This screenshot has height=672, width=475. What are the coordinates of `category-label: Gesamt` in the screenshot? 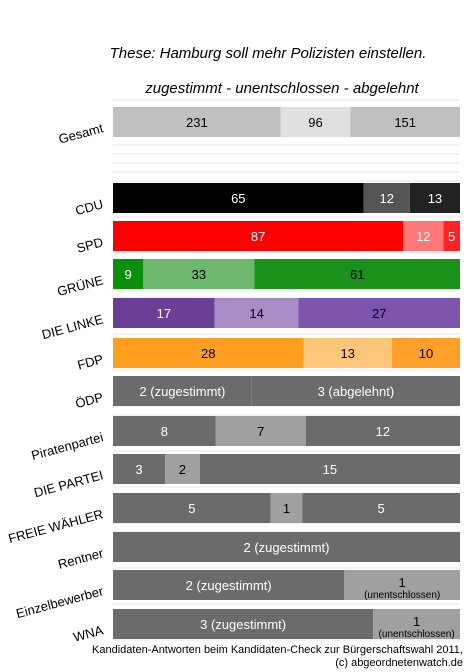 It's located at (81, 133).